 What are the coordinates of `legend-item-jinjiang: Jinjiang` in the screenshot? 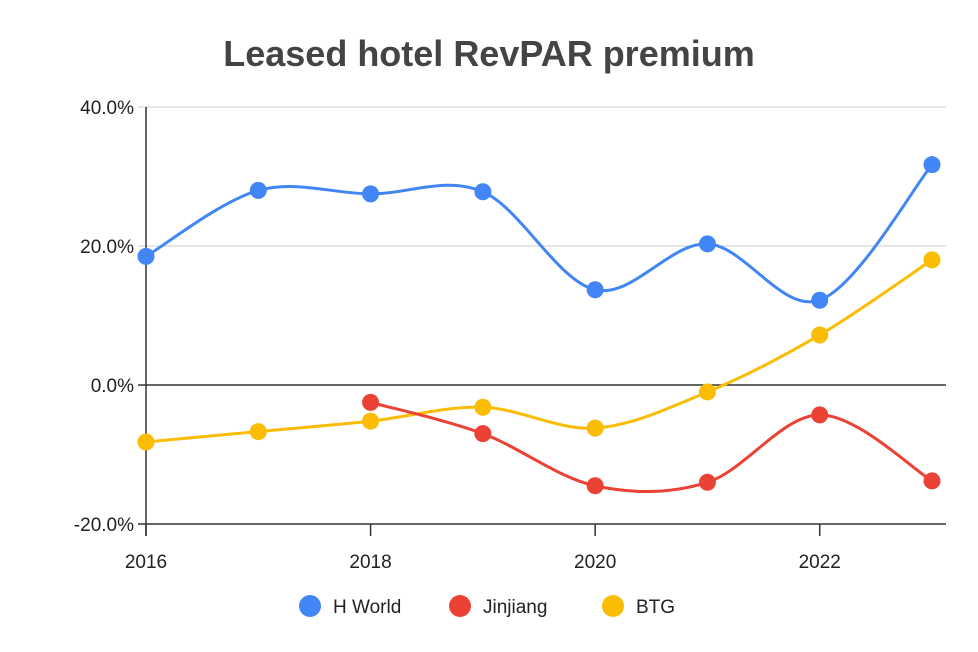 It's located at (498, 606).